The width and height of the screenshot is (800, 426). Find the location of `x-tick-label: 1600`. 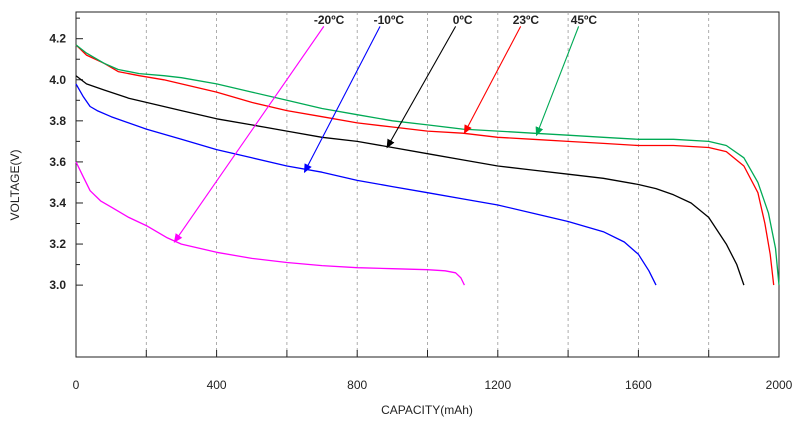

x-tick-label: 1600 is located at coordinates (638, 385).